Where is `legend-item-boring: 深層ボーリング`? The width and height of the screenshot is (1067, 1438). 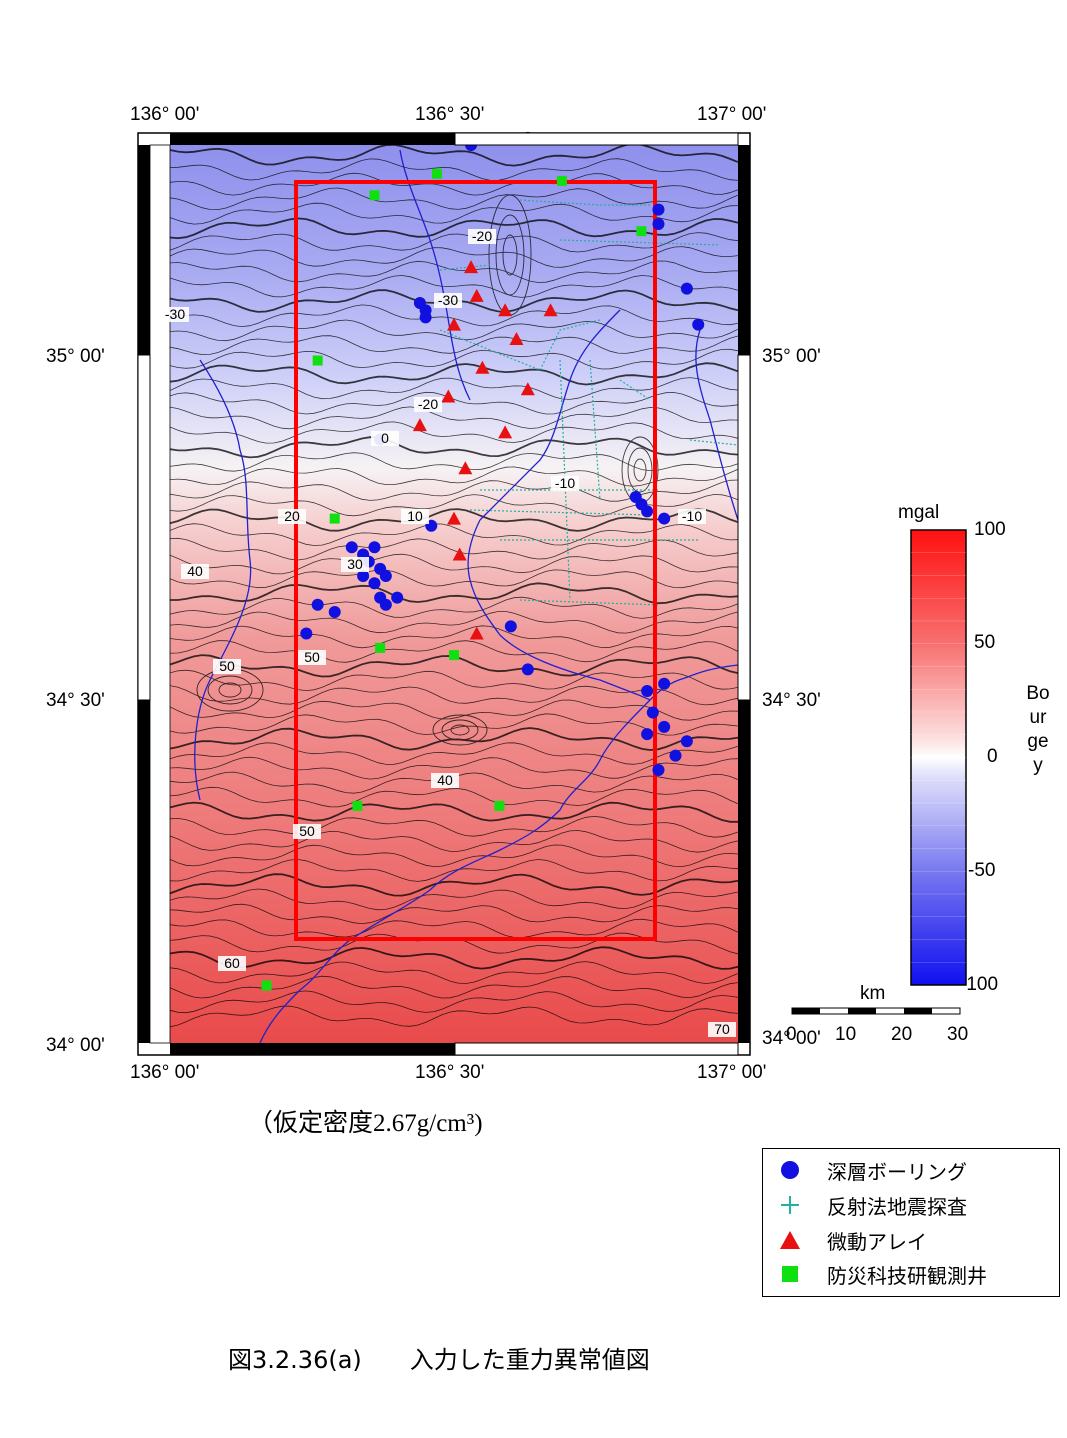
legend-item-boring: 深層ボーリング is located at coordinates (872, 1170).